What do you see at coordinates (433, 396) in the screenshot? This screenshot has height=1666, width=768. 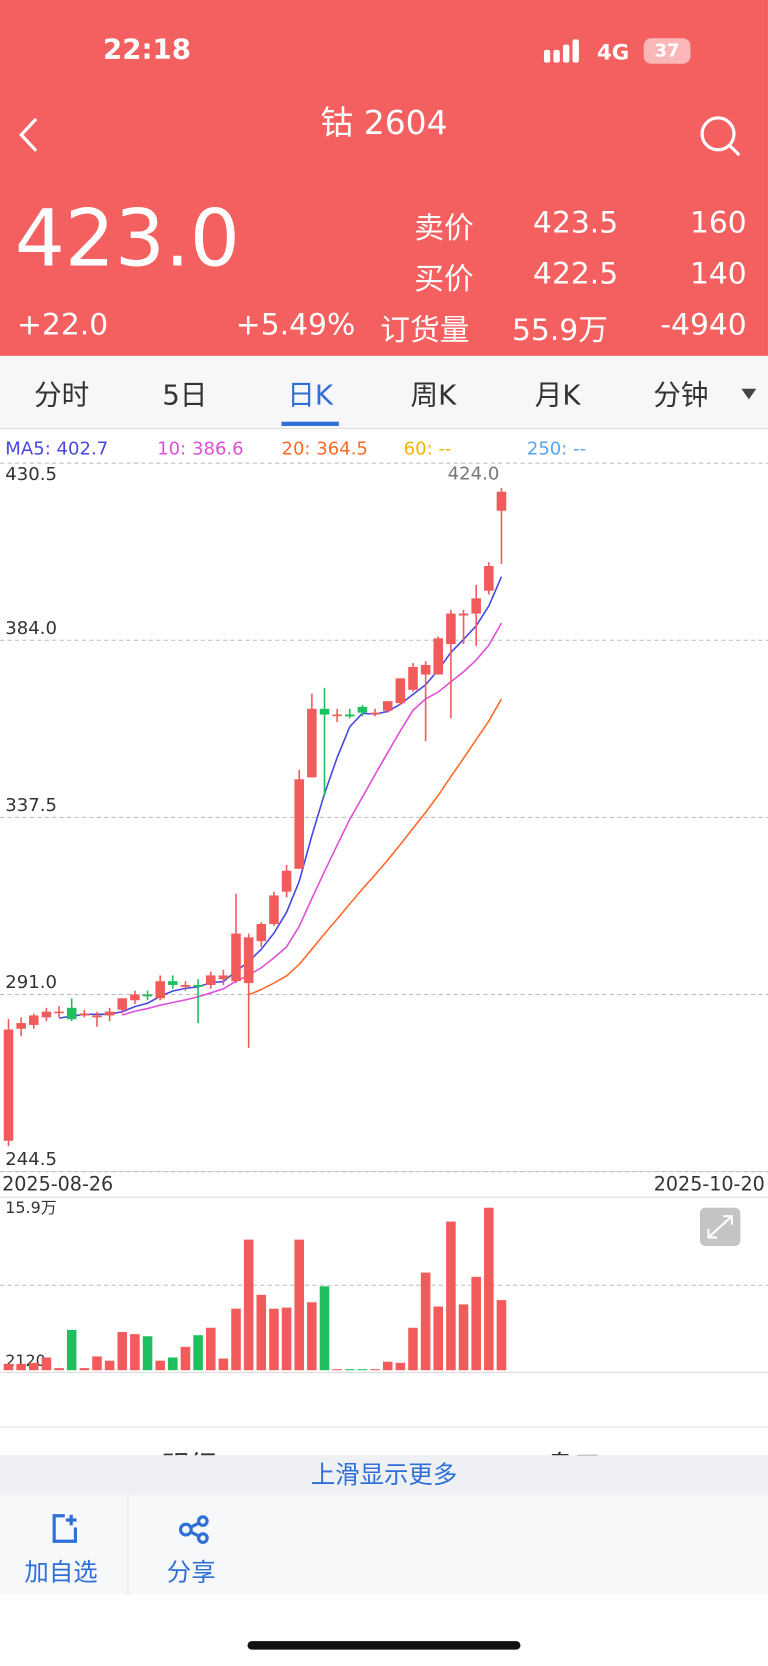 I see `tab: 周K` at bounding box center [433, 396].